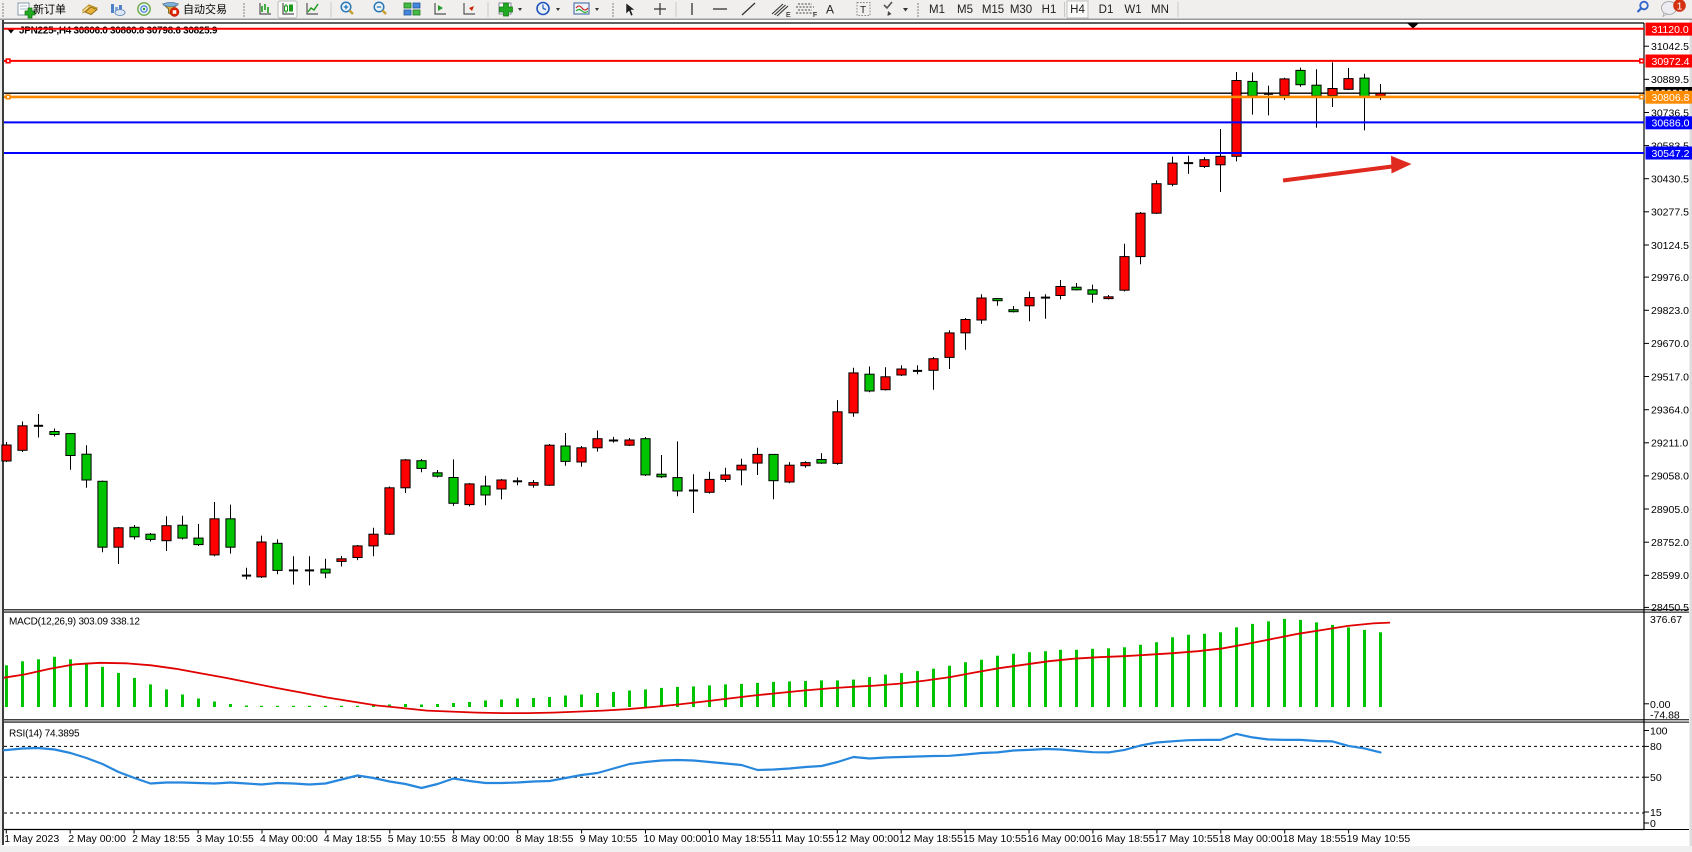 The image size is (1692, 852). I want to click on svg-text: 2 May 18:55, so click(161, 839).